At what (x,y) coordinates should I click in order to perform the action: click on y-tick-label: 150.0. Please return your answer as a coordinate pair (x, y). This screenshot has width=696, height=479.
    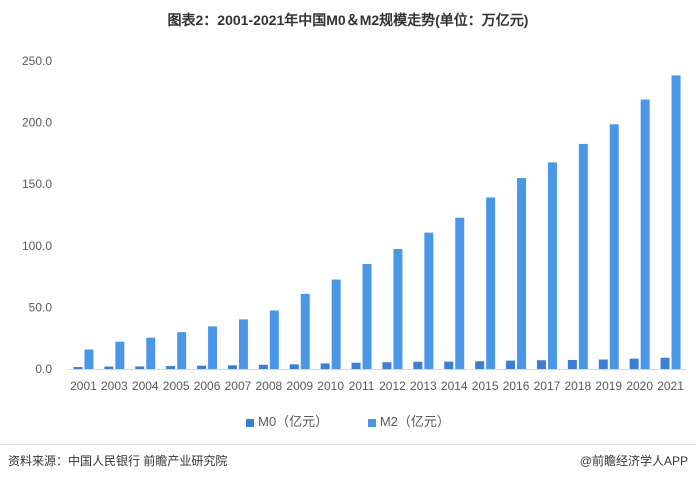
    Looking at the image, I should click on (37, 184).